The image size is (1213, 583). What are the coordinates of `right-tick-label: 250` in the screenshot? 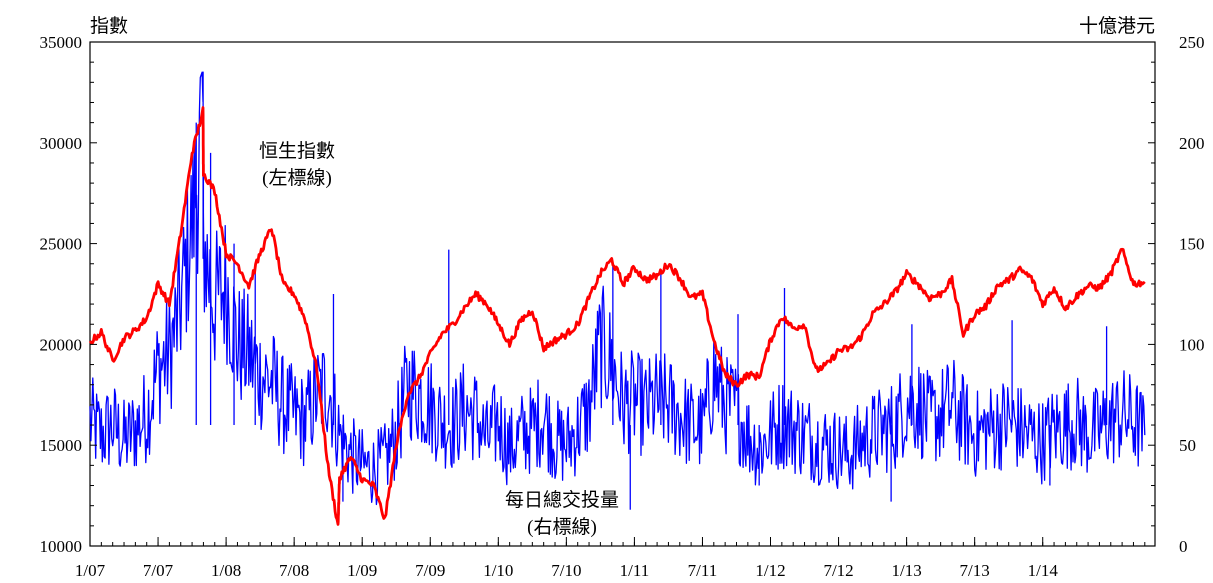 It's located at (1192, 42).